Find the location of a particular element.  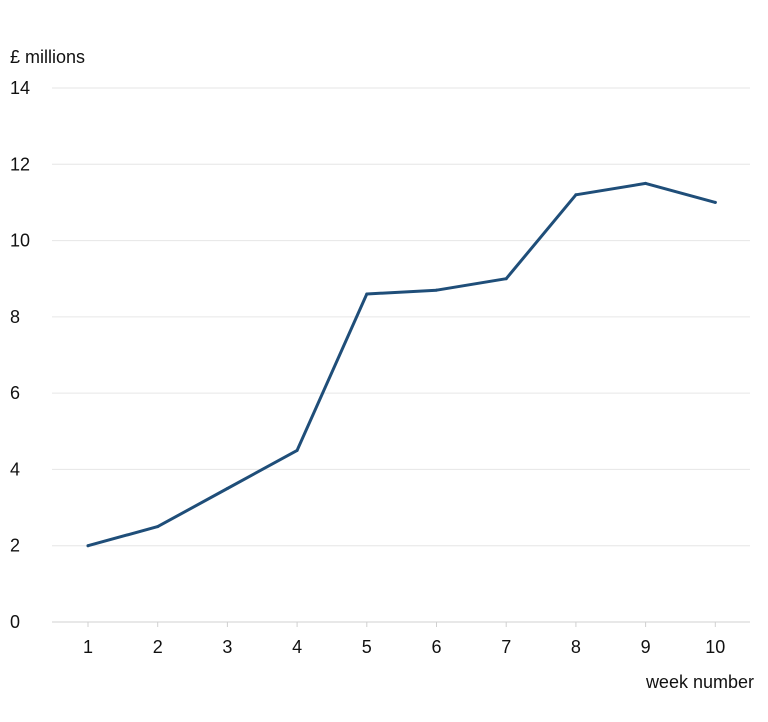

x-tick-label: 3 is located at coordinates (227, 647).